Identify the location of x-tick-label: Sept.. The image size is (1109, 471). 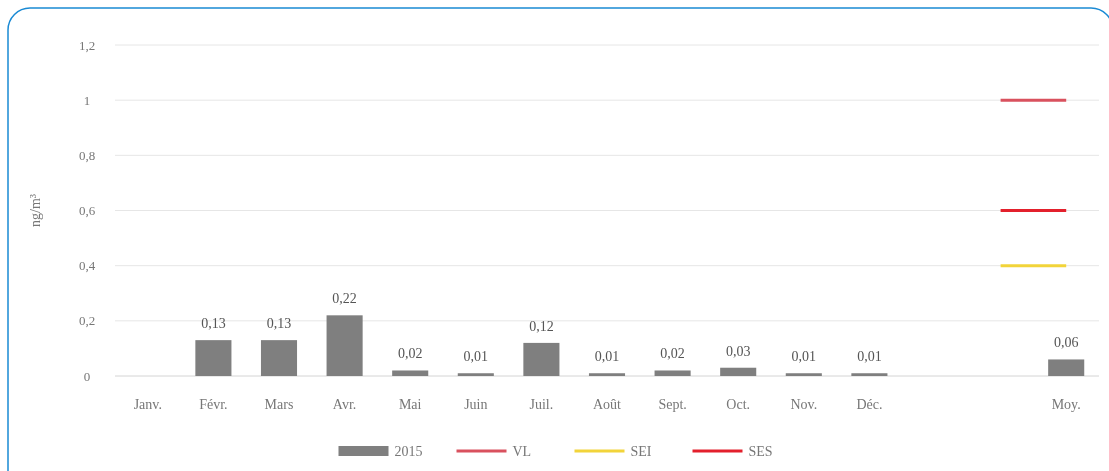
(672, 404).